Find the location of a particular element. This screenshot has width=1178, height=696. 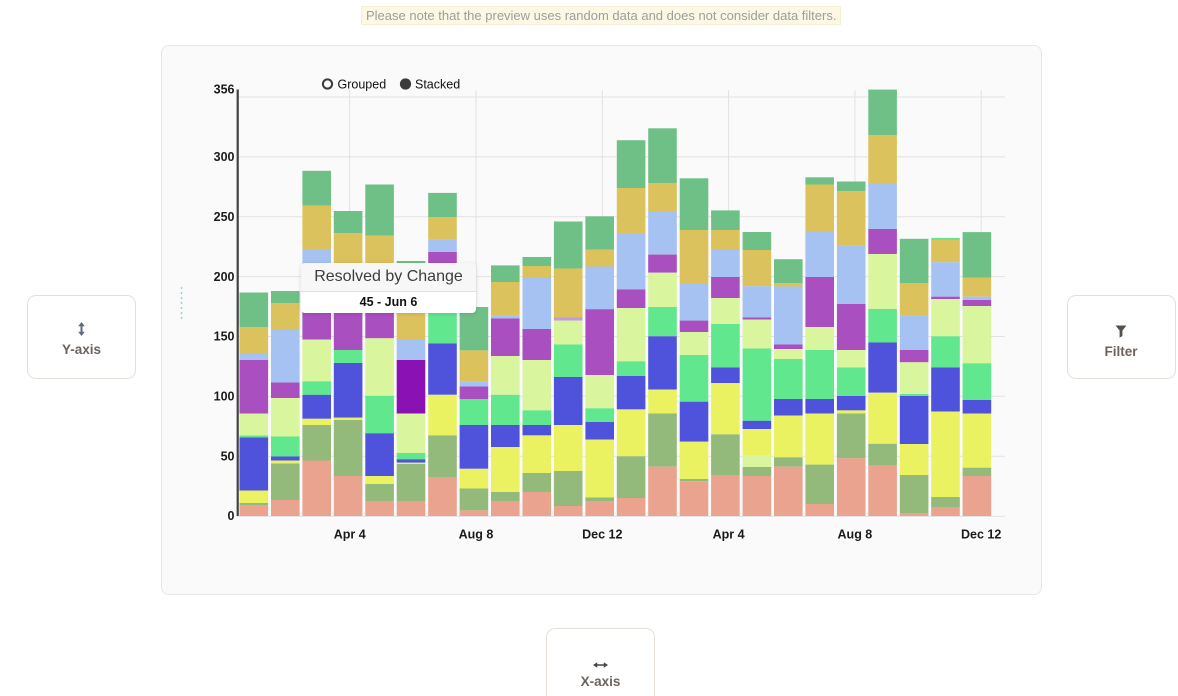

svg-text: 150 is located at coordinates (224, 337).